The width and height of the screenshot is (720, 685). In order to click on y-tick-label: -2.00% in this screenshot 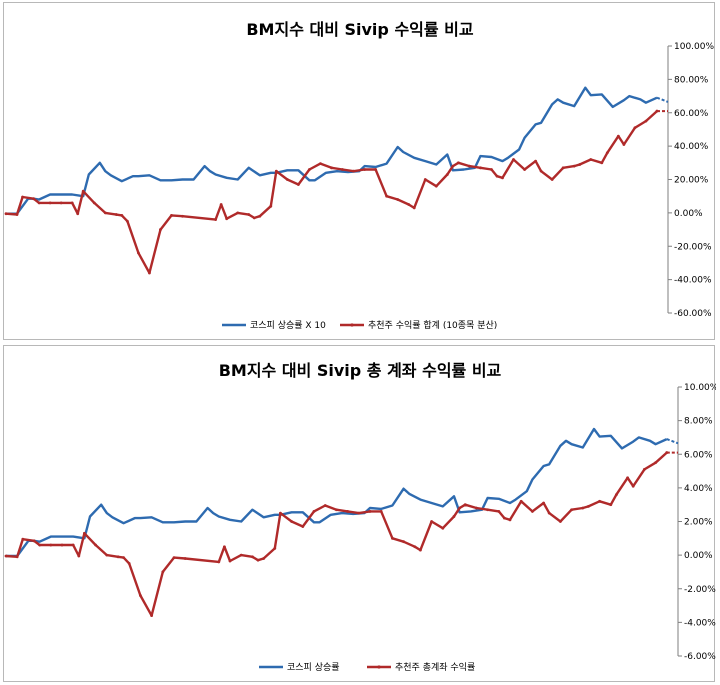, I will do `click(700, 590)`.